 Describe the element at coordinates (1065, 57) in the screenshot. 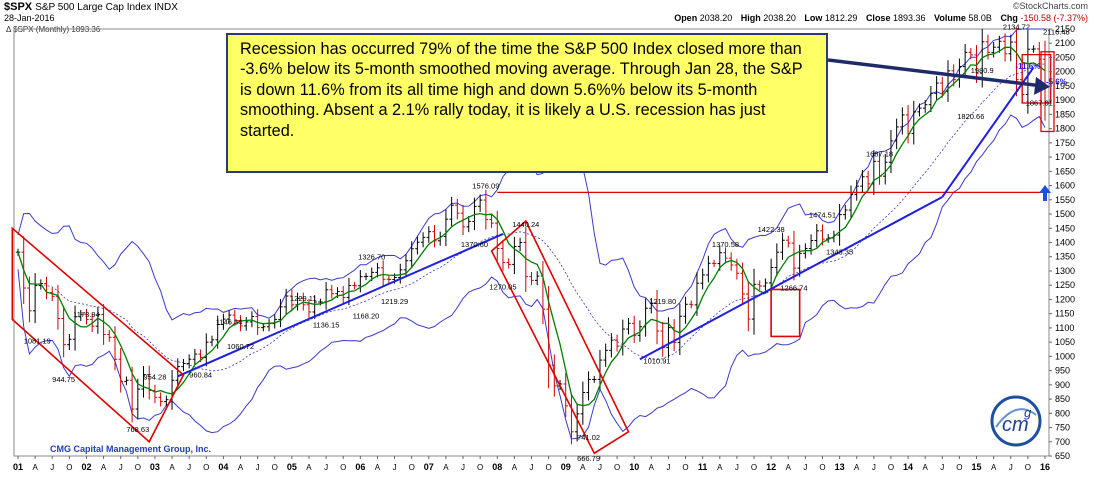

I see `y-tick-label: 2050` at that location.